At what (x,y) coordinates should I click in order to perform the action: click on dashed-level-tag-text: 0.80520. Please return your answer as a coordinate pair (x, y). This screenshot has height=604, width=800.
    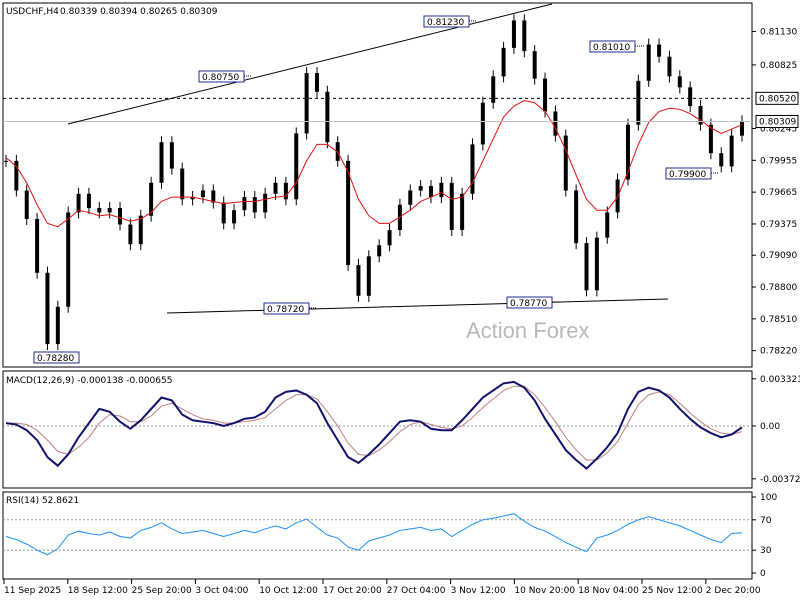
    Looking at the image, I should click on (777, 99).